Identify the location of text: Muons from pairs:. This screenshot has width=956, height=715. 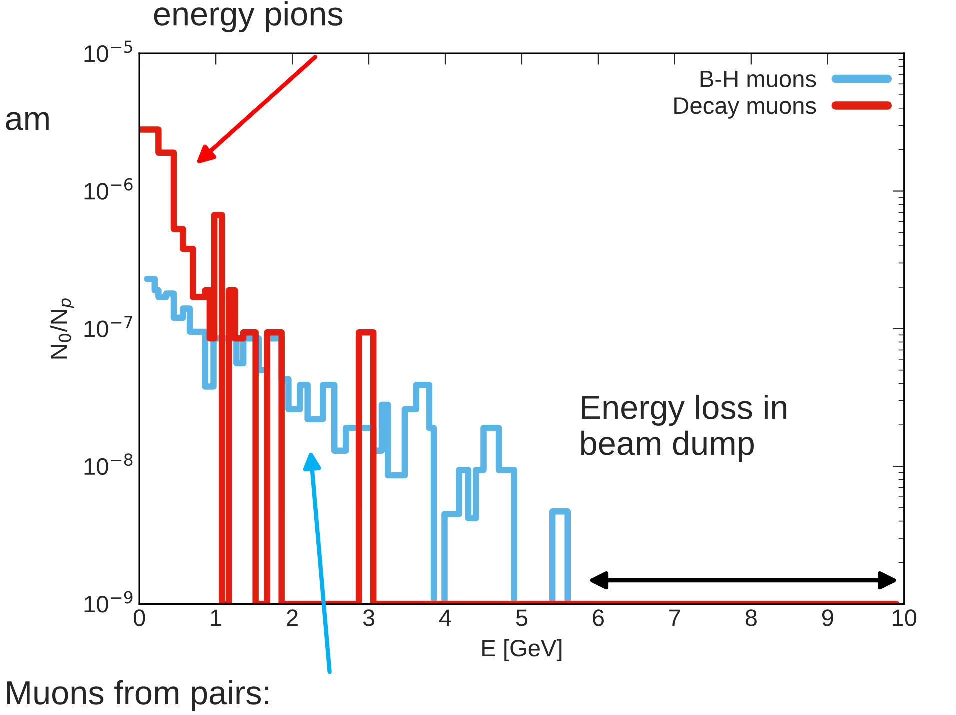
(138, 696).